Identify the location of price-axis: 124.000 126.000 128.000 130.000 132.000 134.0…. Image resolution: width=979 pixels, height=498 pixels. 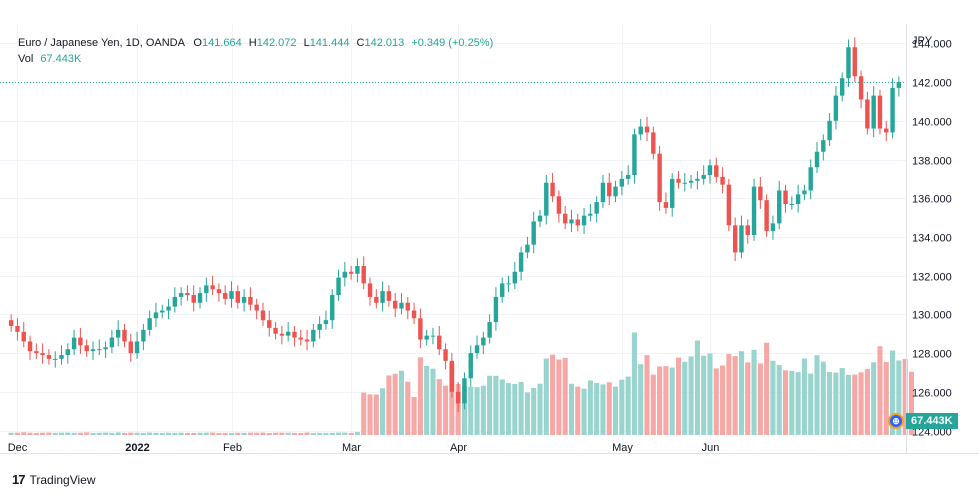
(932, 239).